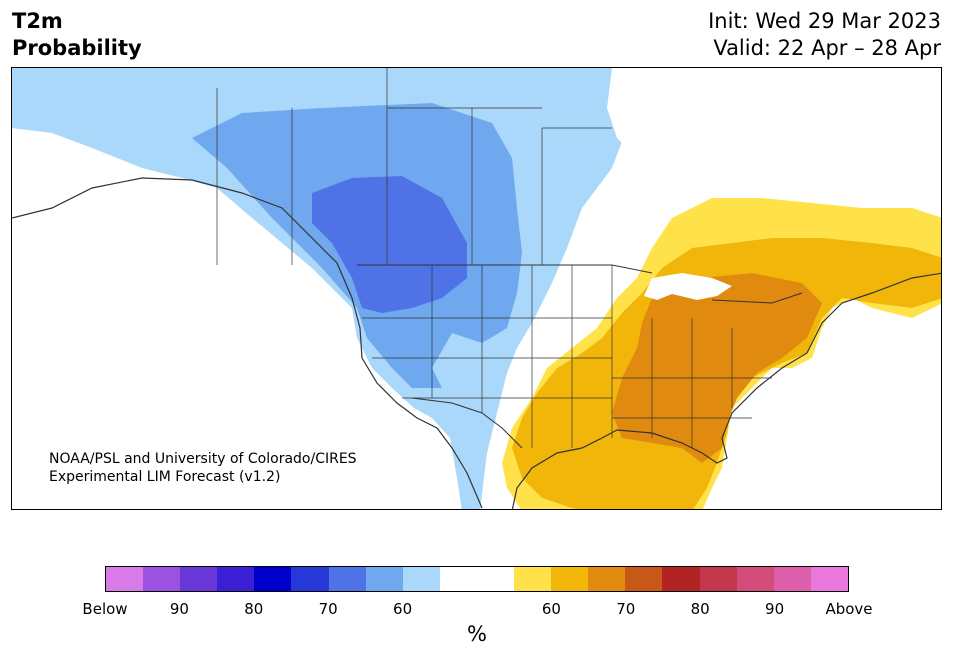 The image size is (953, 659). I want to click on map-title: T2m Probability, so click(77, 35).